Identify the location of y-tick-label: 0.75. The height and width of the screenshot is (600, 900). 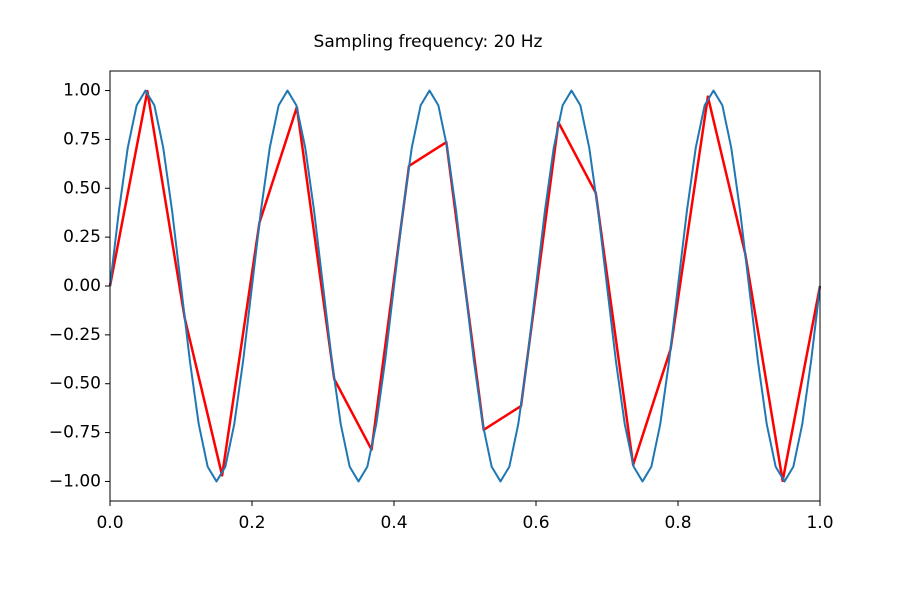
(82, 139).